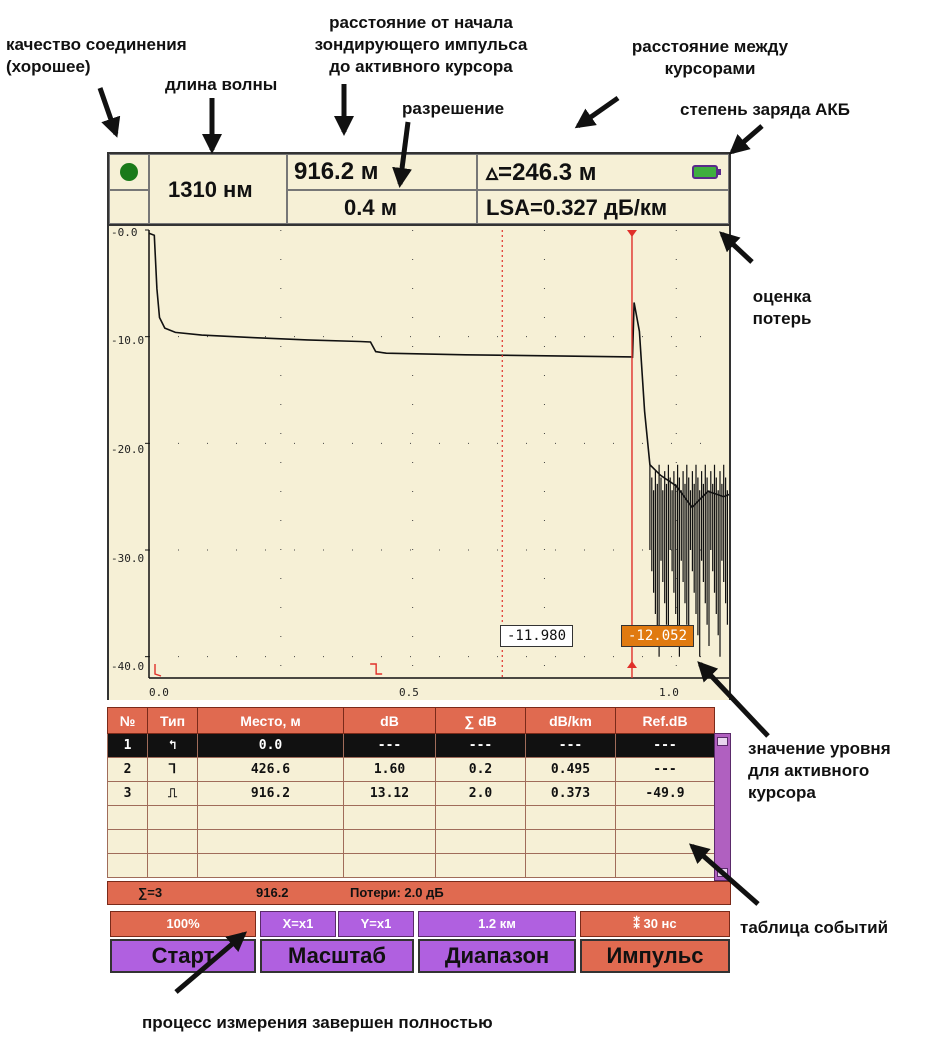 The height and width of the screenshot is (1041, 928). Describe the element at coordinates (411, 720) in the screenshot. I see `table-header-row: № Тип Место, м dB ∑ dB dB/km Ref.dB` at that location.